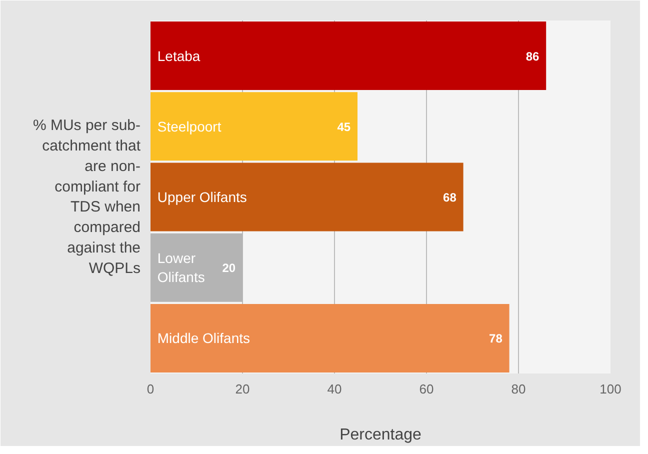 The width and height of the screenshot is (648, 454). I want to click on x-tick-label: 60, so click(426, 389).